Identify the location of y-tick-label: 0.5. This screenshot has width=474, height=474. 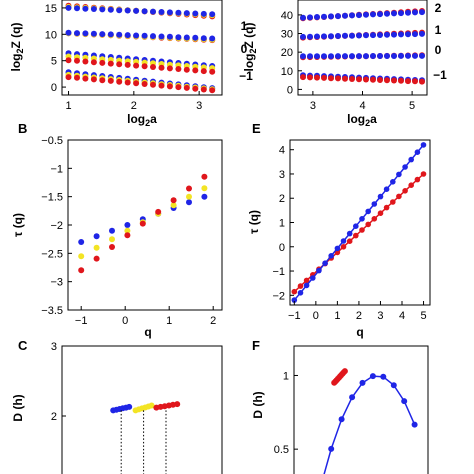
(281, 450).